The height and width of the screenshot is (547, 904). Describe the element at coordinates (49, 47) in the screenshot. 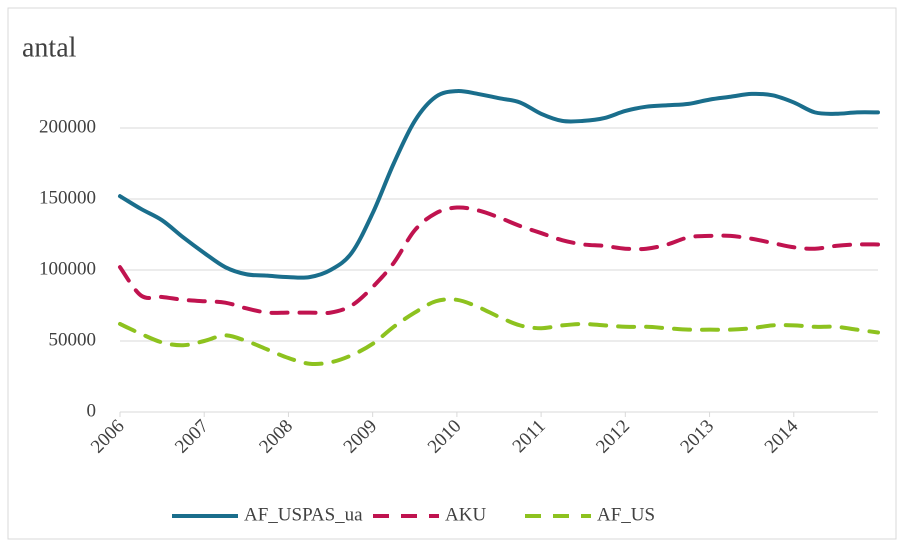

I see `chart-title: antal` at that location.